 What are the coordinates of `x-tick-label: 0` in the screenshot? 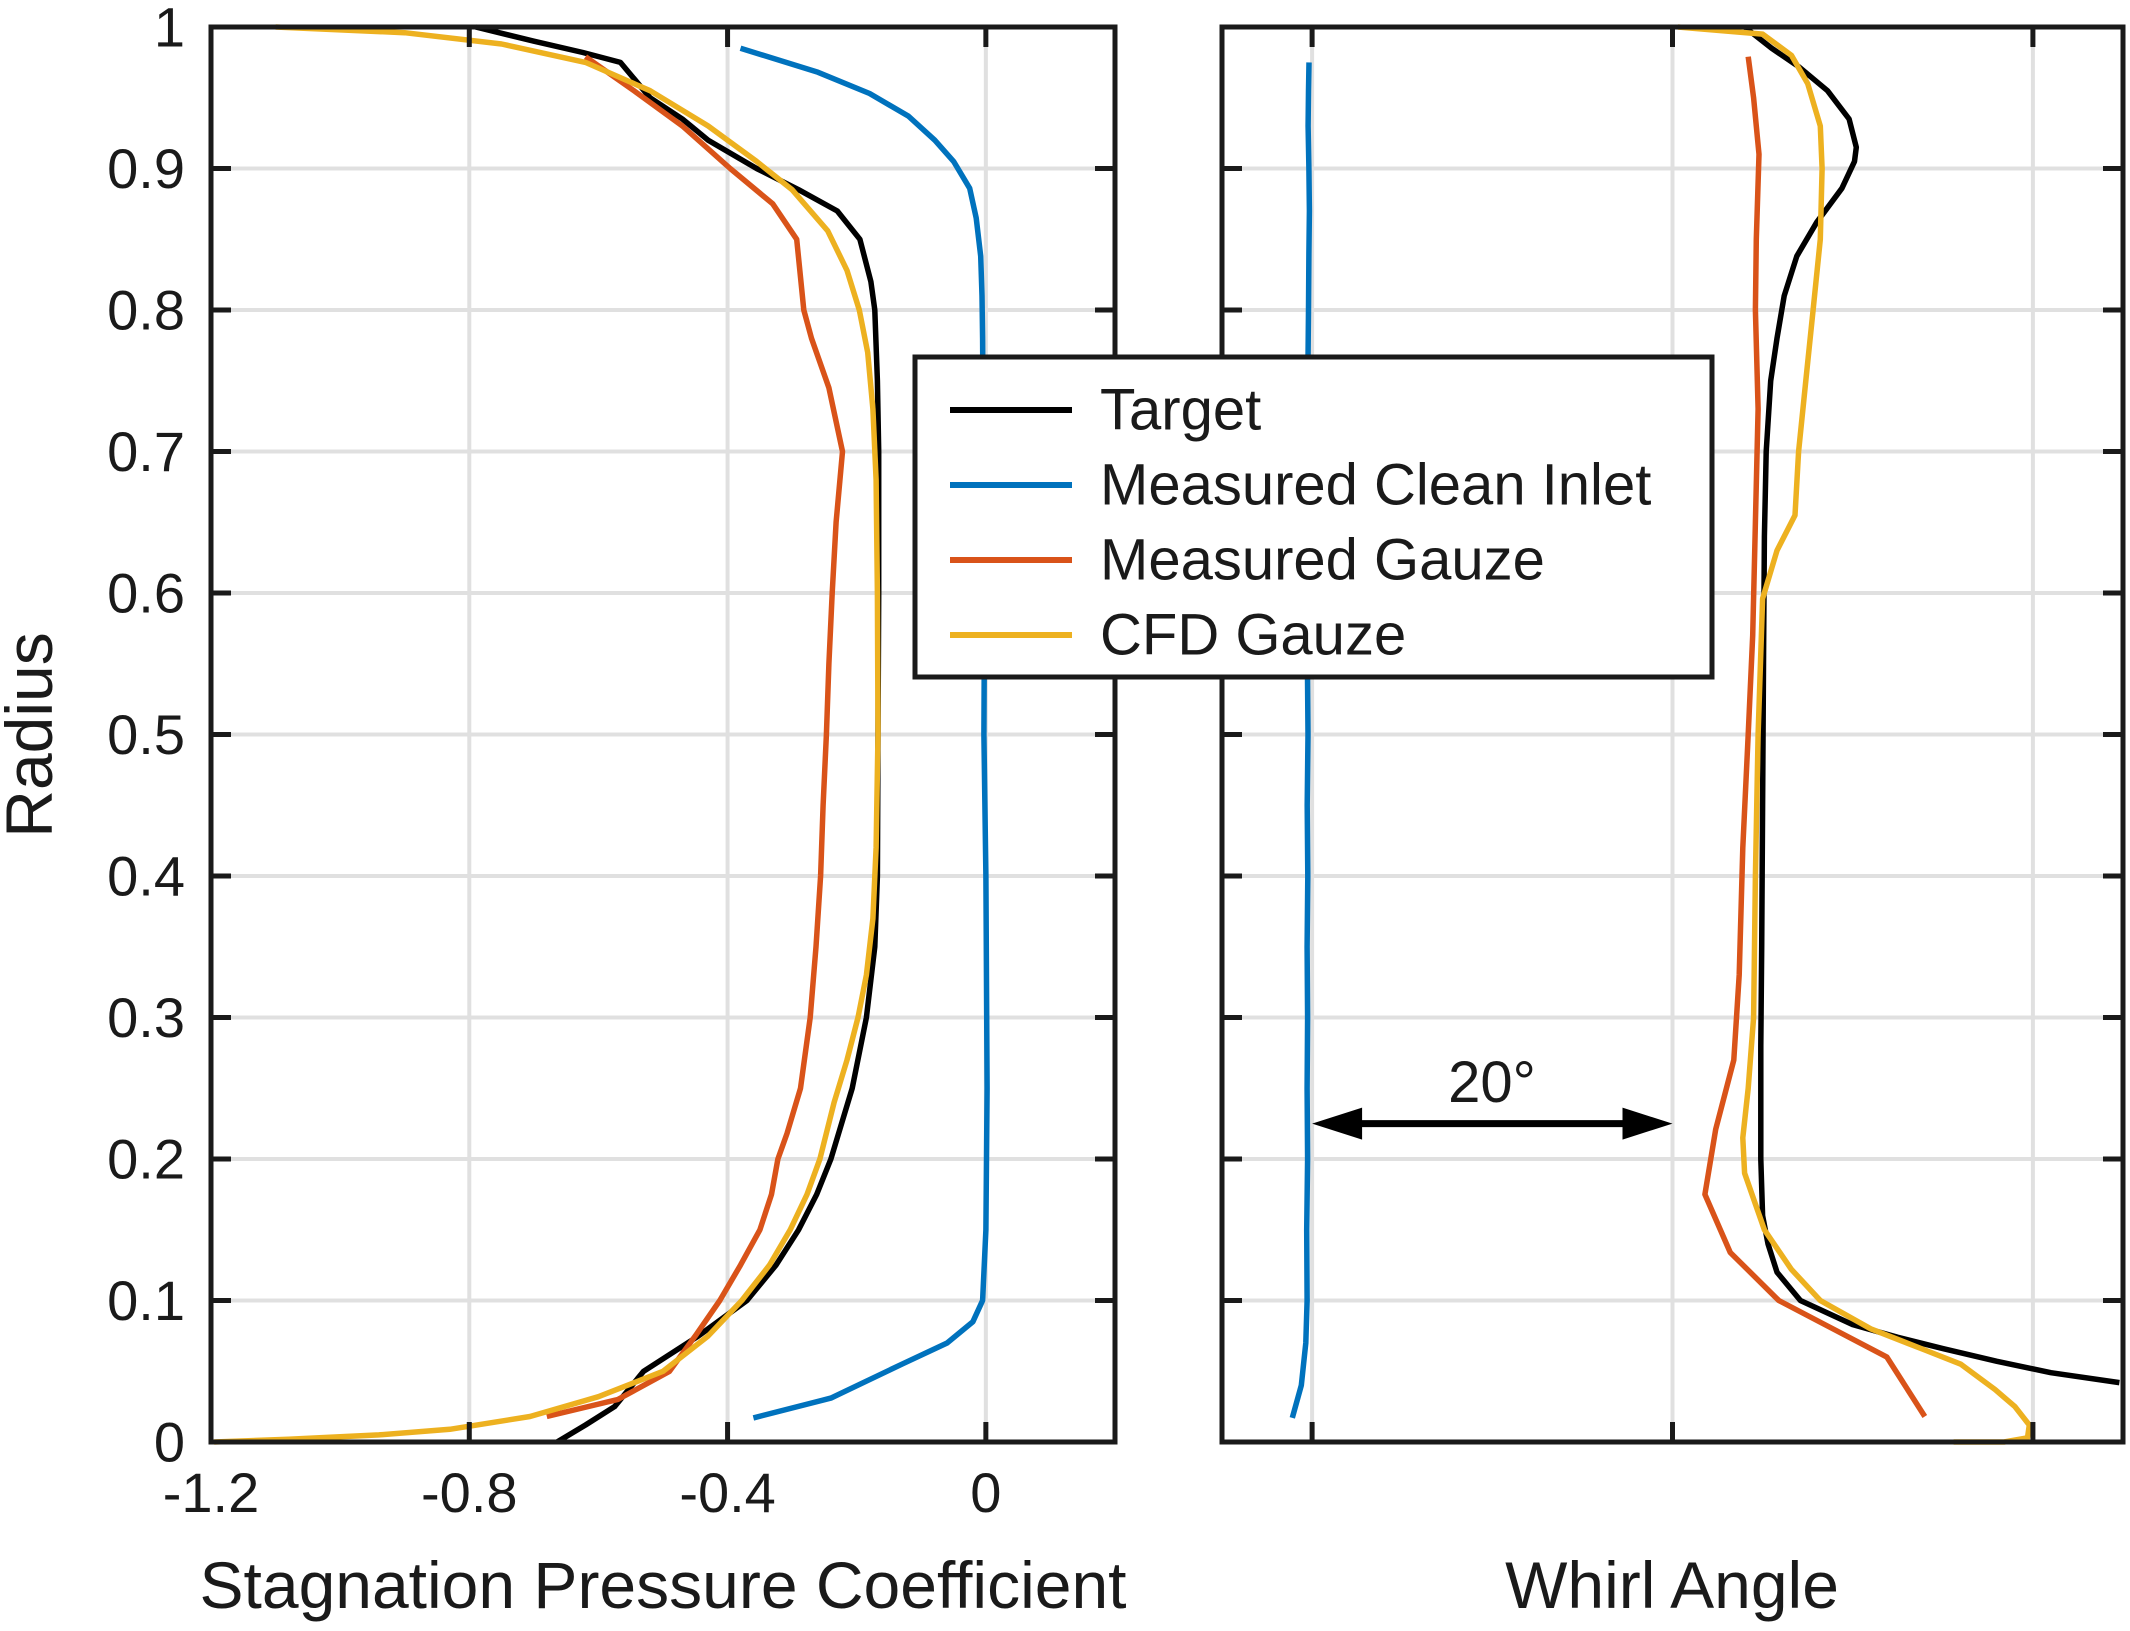 It's located at (985, 1492).